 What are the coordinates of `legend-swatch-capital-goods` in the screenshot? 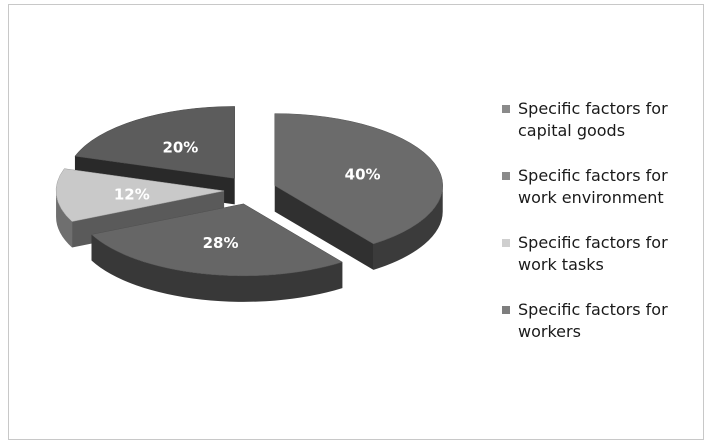 It's located at (506, 109).